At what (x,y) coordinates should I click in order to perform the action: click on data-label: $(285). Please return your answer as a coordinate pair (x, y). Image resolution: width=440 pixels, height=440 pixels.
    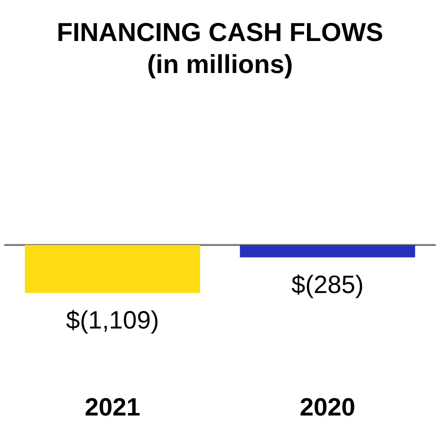
    Looking at the image, I should click on (327, 284).